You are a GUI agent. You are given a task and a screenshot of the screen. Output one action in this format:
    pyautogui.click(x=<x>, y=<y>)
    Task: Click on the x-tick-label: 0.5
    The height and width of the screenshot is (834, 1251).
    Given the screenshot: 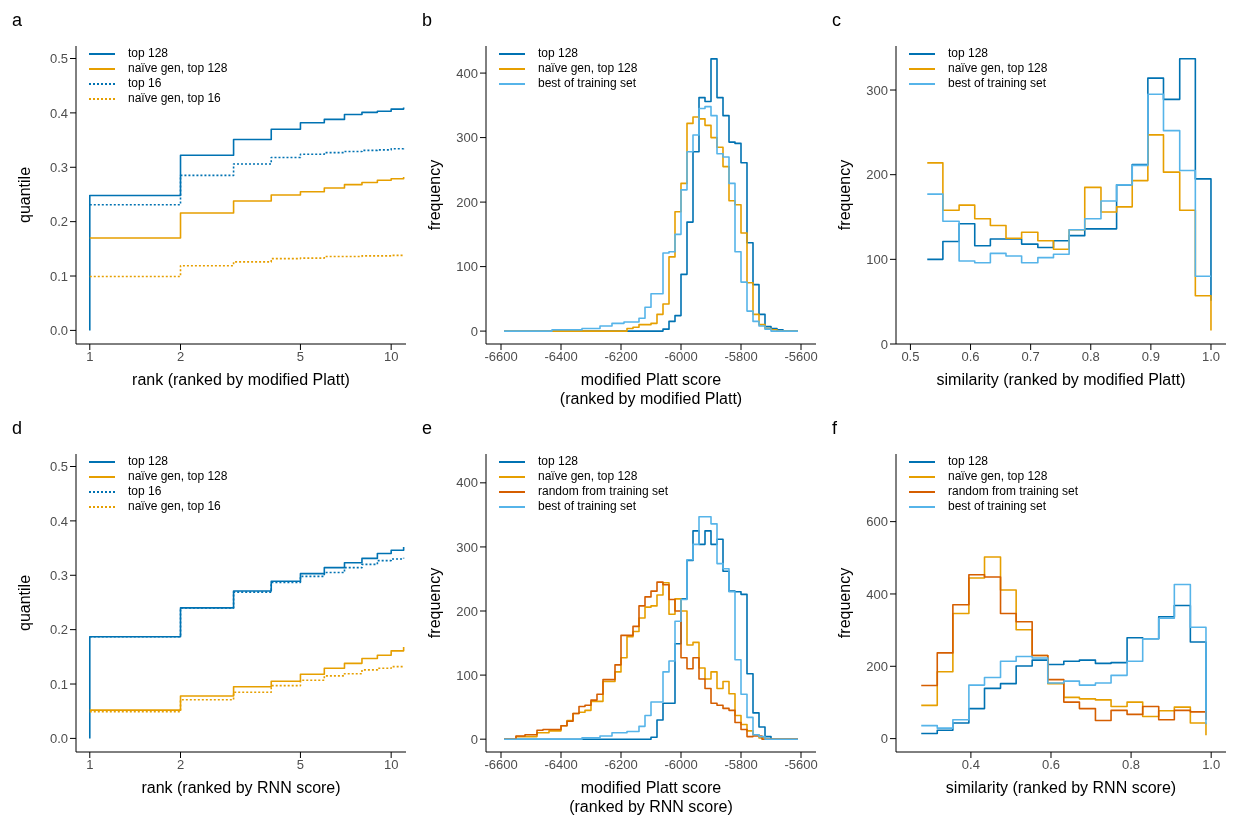 What is the action you would take?
    pyautogui.click(x=910, y=357)
    